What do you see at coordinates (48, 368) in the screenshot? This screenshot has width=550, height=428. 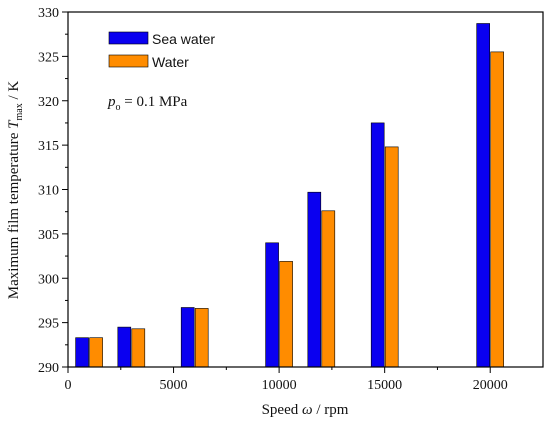 I see `y-tick-label-290: 290` at bounding box center [48, 368].